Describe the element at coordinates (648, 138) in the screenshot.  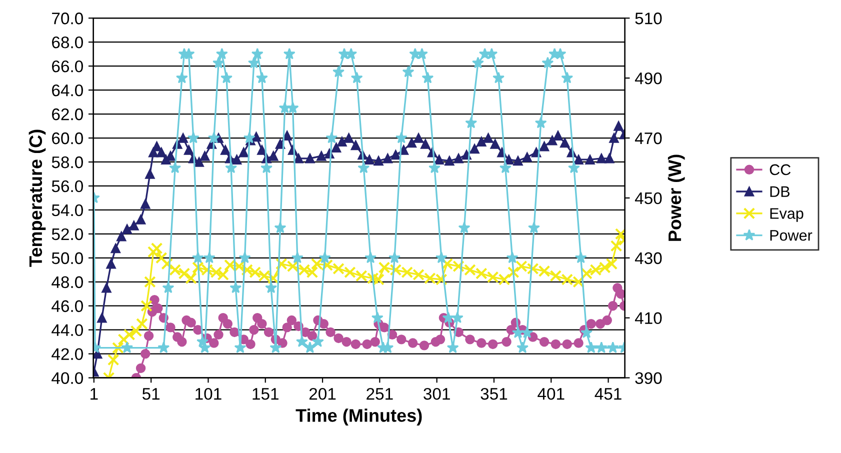
I see `y2-tick-label: 470` at that location.